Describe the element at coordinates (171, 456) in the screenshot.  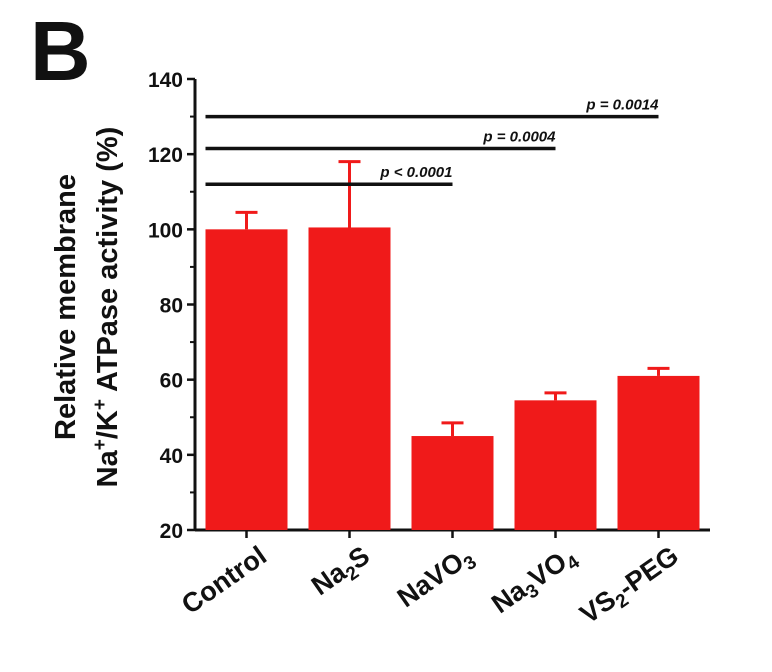
I see `y-tick-label: 40` at that location.